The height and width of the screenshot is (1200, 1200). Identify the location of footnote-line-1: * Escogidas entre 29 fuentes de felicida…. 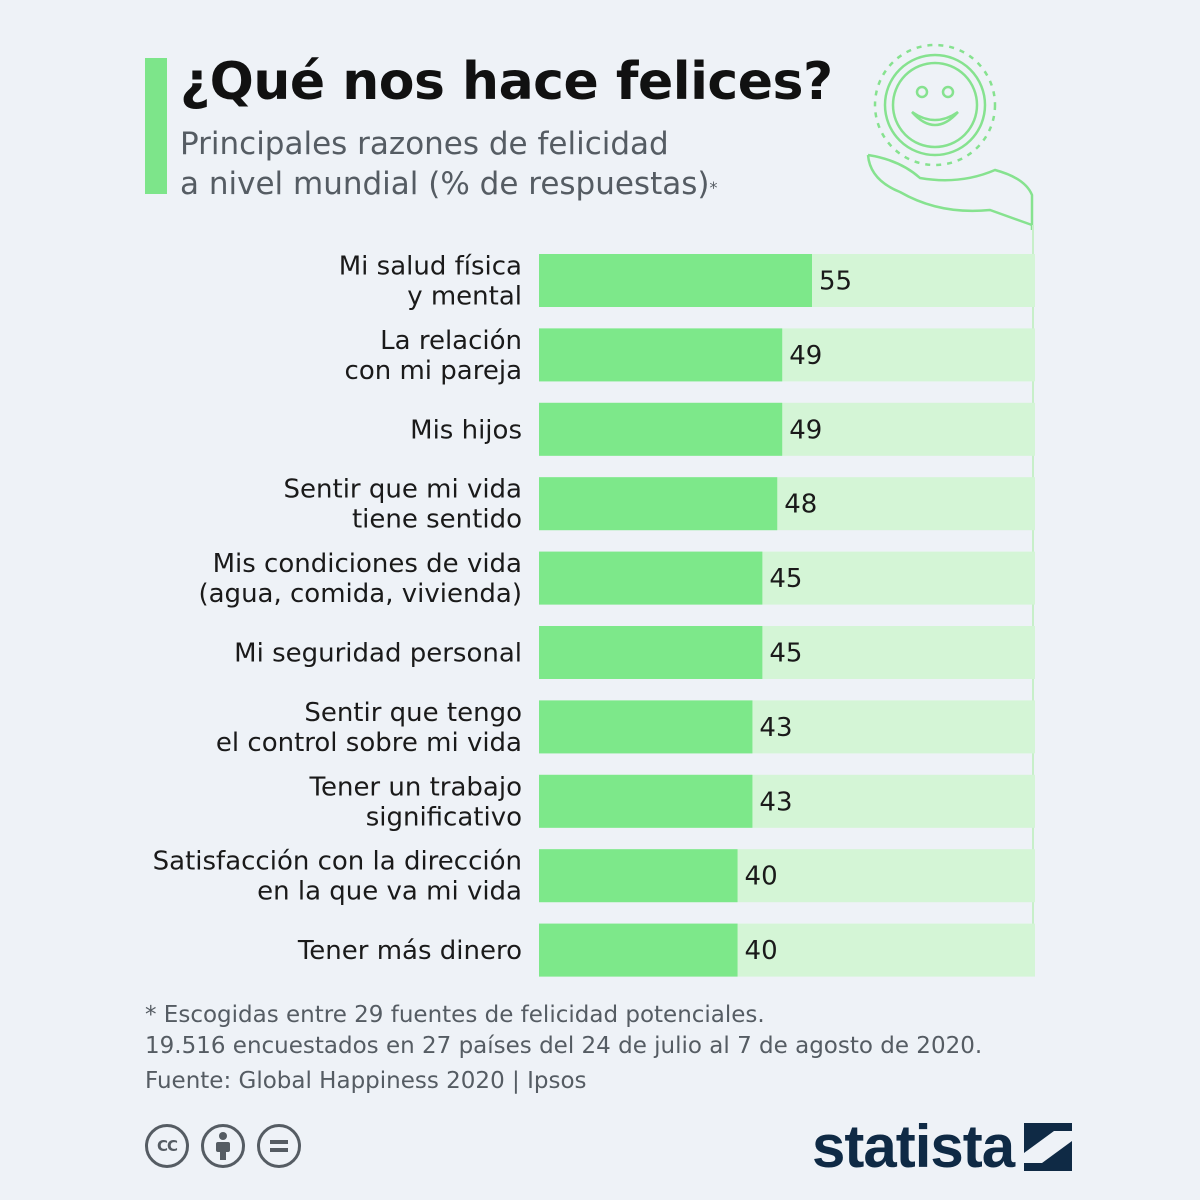
(455, 1015).